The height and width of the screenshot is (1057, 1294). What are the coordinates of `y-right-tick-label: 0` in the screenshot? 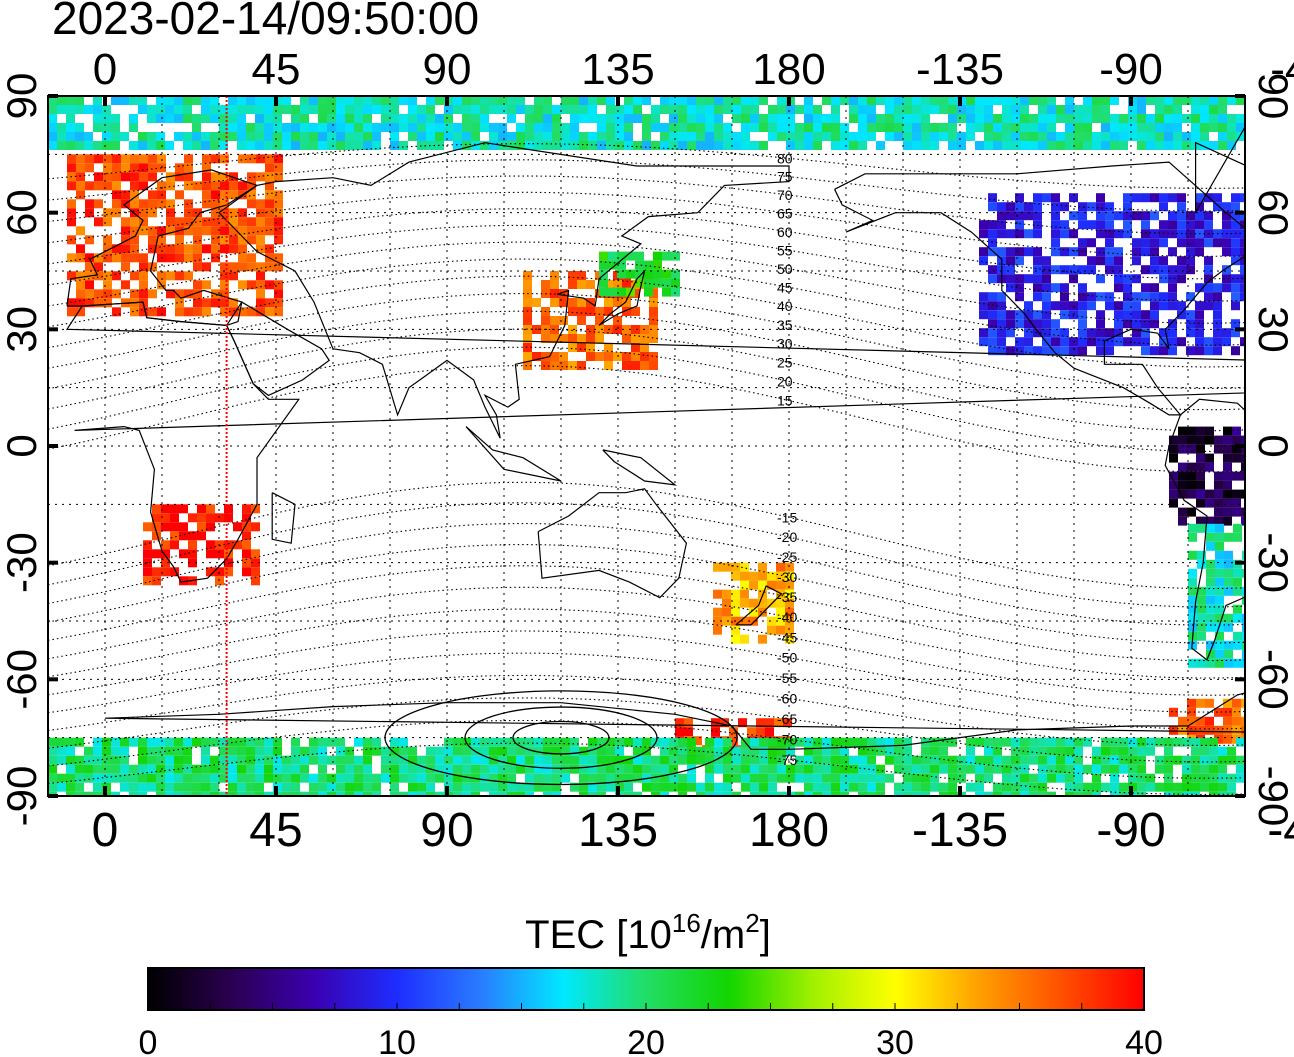 It's located at (1272, 445).